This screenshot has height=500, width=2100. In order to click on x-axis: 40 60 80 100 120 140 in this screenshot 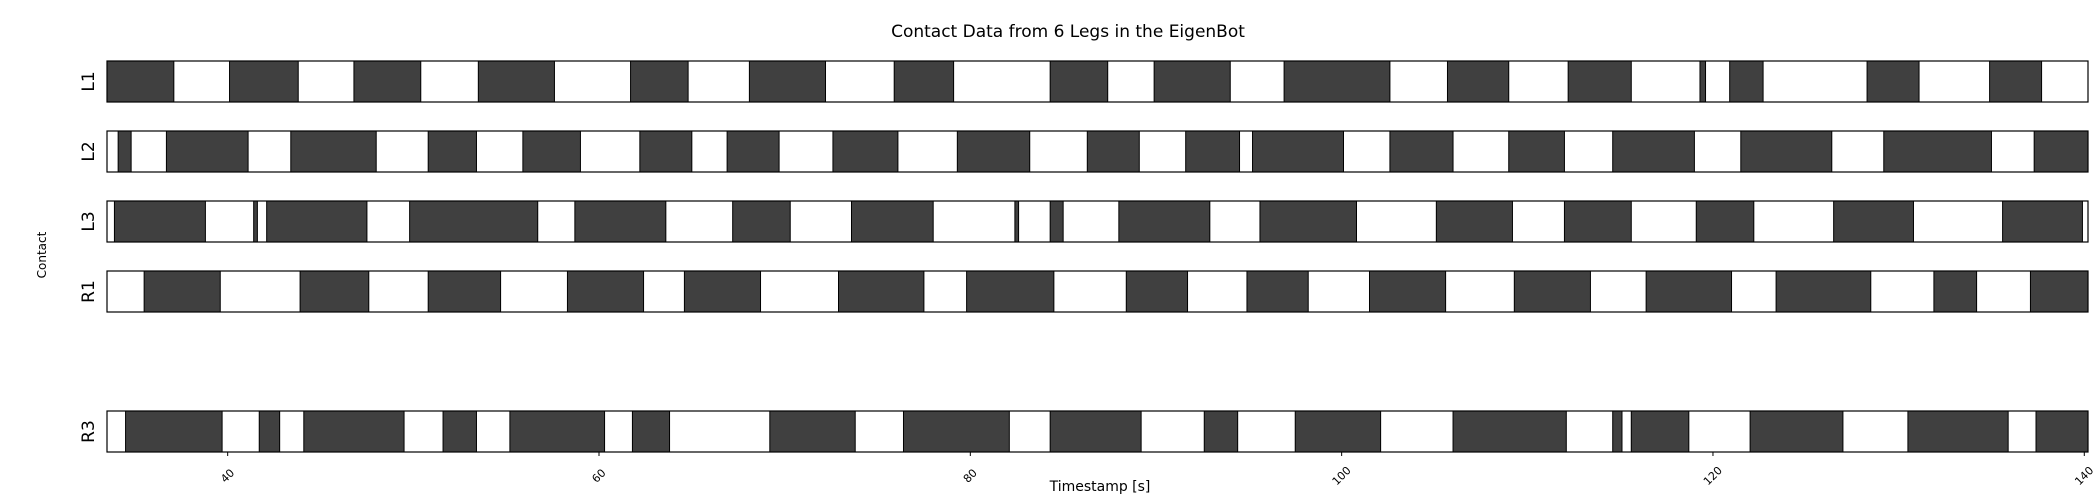, I will do `click(1157, 470)`.